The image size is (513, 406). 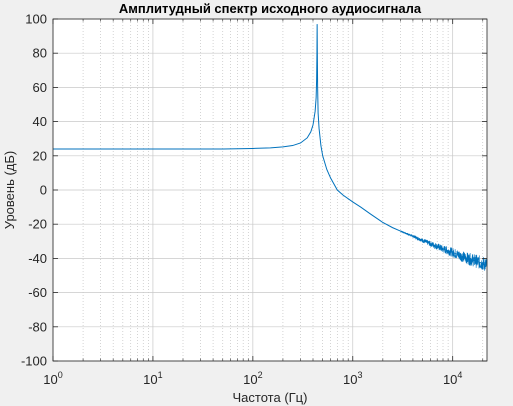 I want to click on y-tick-label: -80, so click(x=37, y=326).